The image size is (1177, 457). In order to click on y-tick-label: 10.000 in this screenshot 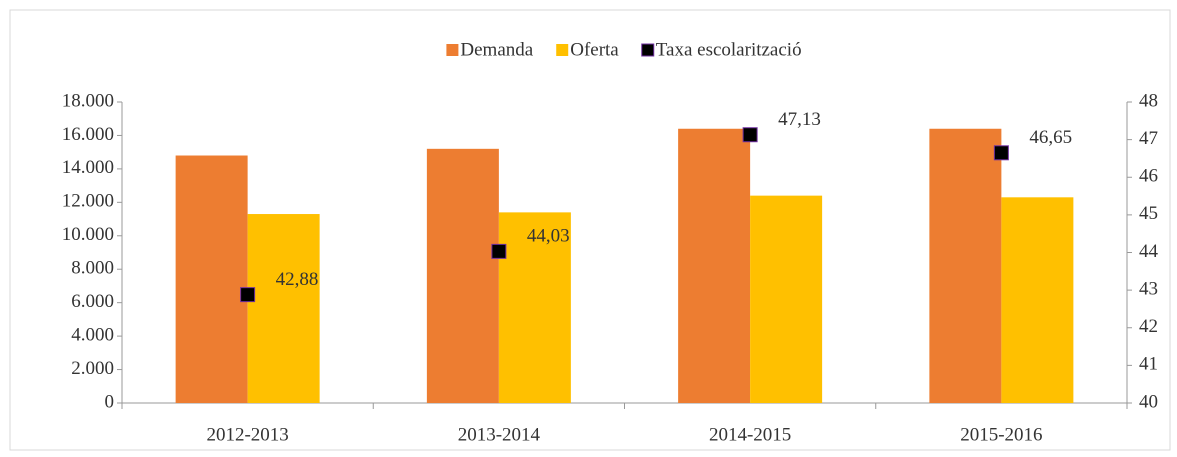, I will do `click(88, 234)`.